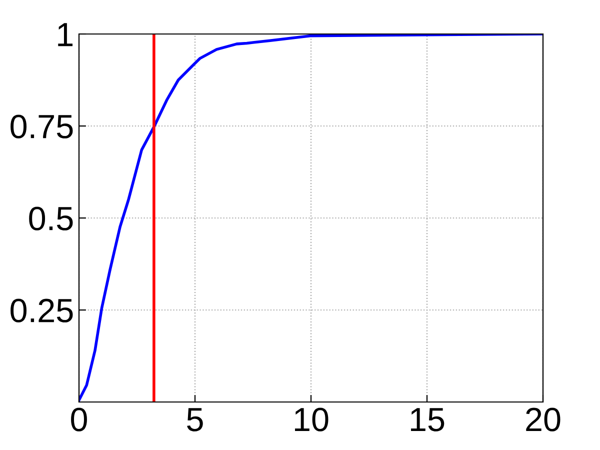 The image size is (600, 450). What do you see at coordinates (543, 420) in the screenshot?
I see `x-tick-label: 20` at bounding box center [543, 420].